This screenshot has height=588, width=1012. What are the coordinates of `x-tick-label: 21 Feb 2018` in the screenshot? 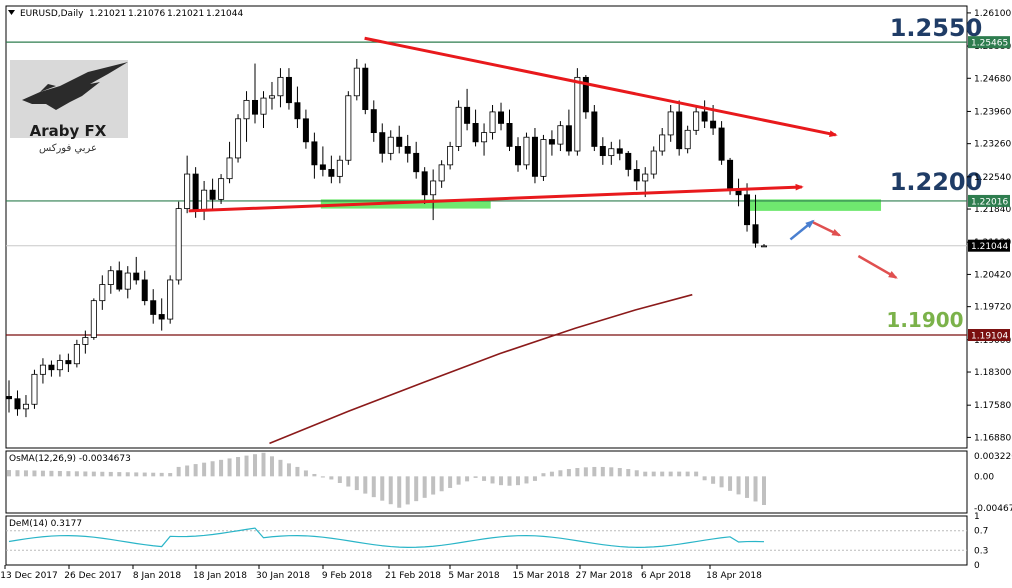 It's located at (413, 576).